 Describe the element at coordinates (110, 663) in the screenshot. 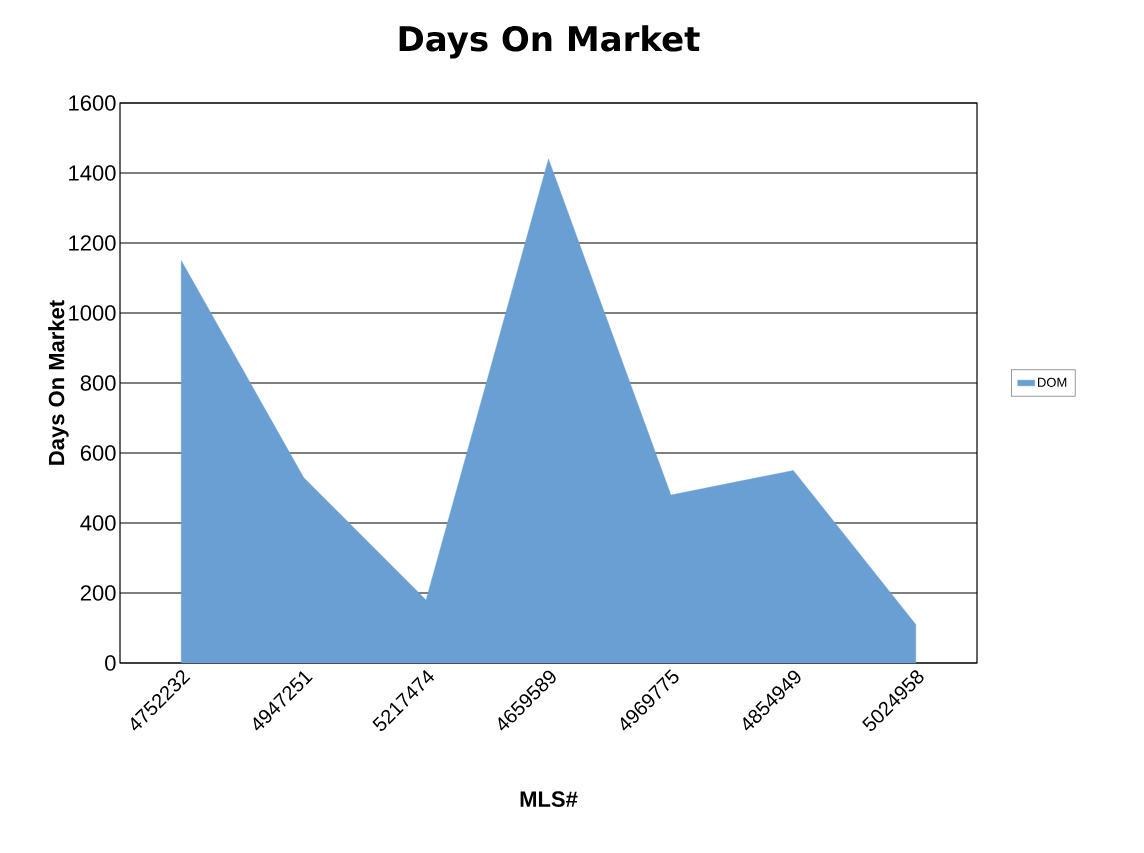

I see `y-tick-label: 0` at that location.